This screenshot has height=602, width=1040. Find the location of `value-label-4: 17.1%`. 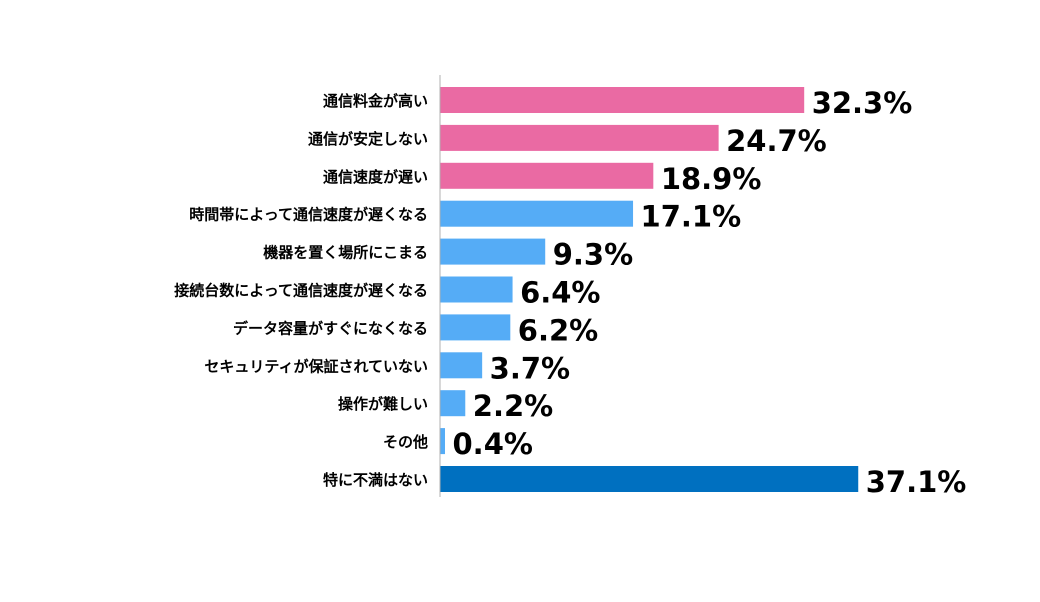

value-label-4: 17.1% is located at coordinates (691, 217).